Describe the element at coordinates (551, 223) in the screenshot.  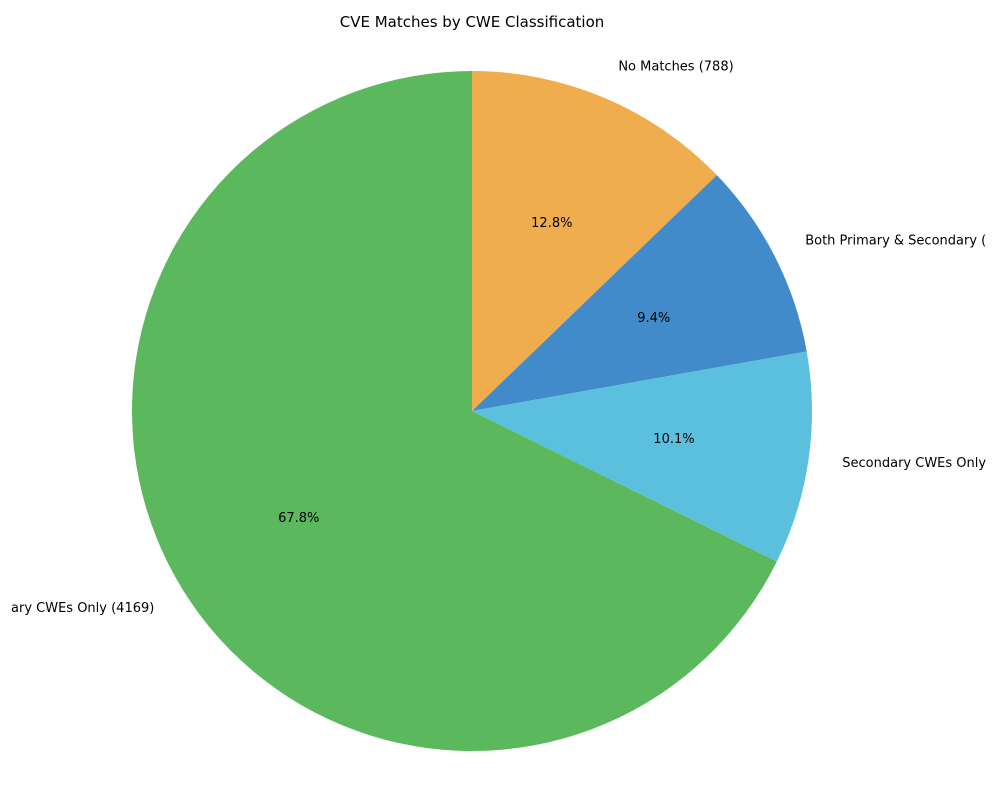
I see `pie-percent-label-no-matches: 12.8%` at that location.